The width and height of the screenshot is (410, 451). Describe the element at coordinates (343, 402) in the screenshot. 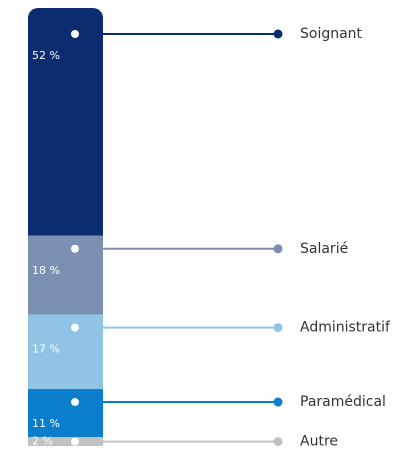

I see `legend-label: Paramédical` at that location.